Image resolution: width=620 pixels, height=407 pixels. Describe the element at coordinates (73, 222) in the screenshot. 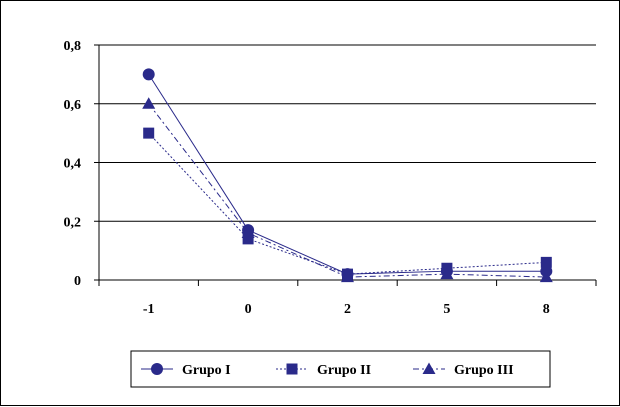

I see `y-tick-label: 0,2` at that location.